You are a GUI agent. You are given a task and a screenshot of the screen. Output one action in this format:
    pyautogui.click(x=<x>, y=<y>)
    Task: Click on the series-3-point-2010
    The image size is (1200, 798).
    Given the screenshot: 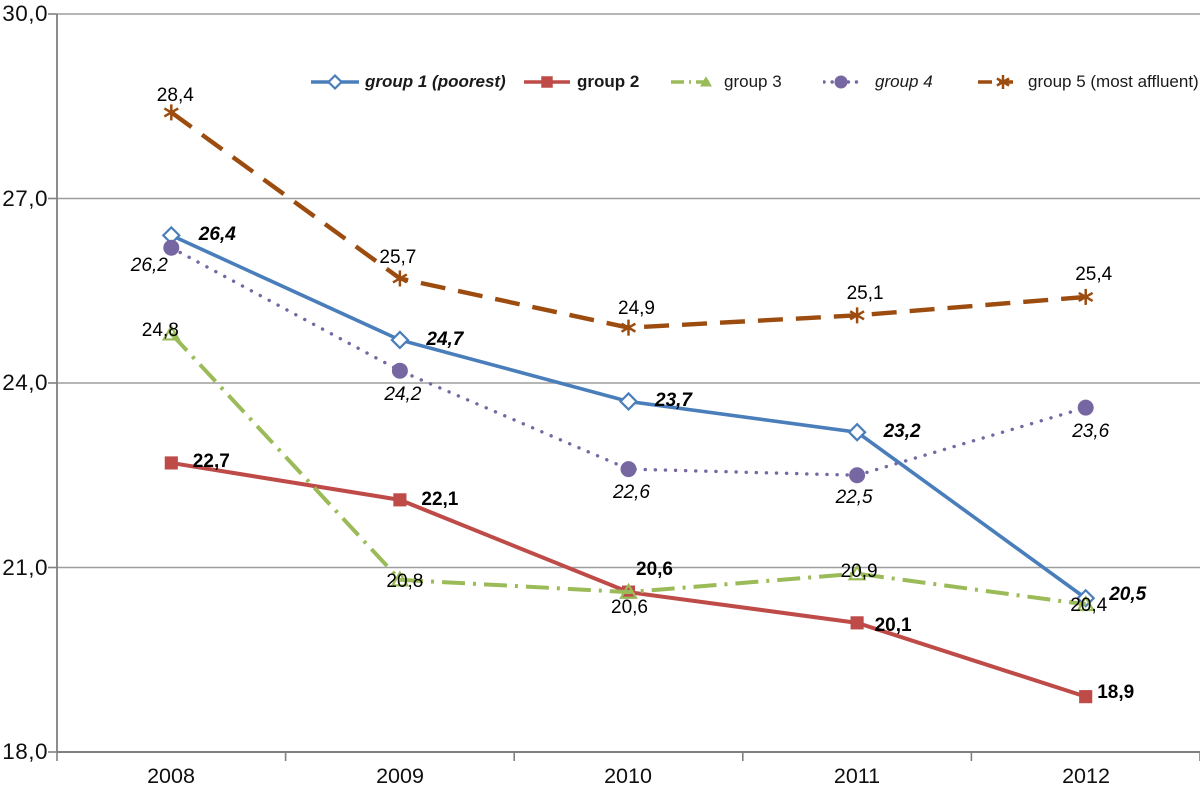 What is the action you would take?
    pyautogui.click(x=628, y=590)
    